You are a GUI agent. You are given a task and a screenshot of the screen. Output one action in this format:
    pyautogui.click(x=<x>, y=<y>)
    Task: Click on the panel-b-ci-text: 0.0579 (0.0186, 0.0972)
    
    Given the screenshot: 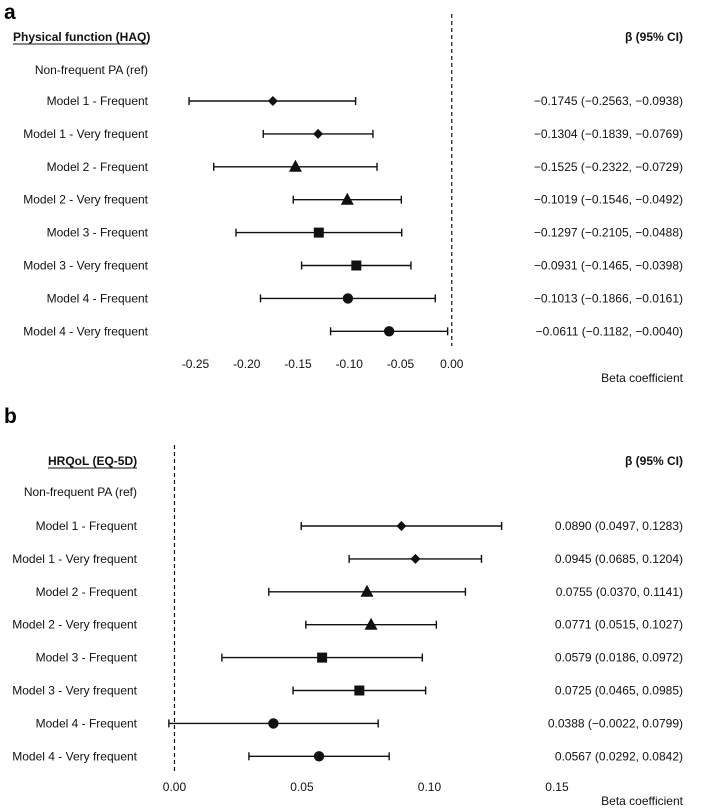 What is the action you would take?
    pyautogui.click(x=619, y=658)
    